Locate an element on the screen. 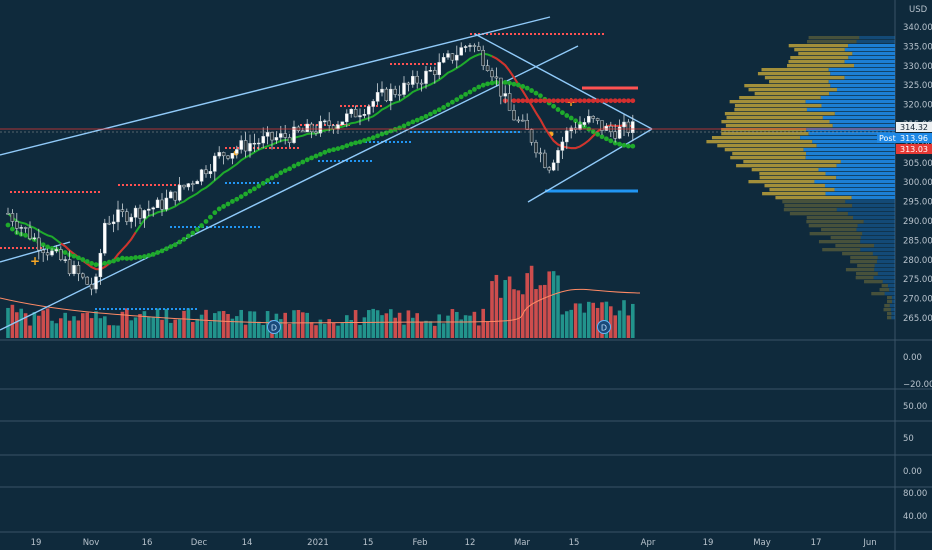 Image resolution: width=932 pixels, height=550 pixels. price-badges: 314.32 Post 313.96 313.03 is located at coordinates (904, 138).